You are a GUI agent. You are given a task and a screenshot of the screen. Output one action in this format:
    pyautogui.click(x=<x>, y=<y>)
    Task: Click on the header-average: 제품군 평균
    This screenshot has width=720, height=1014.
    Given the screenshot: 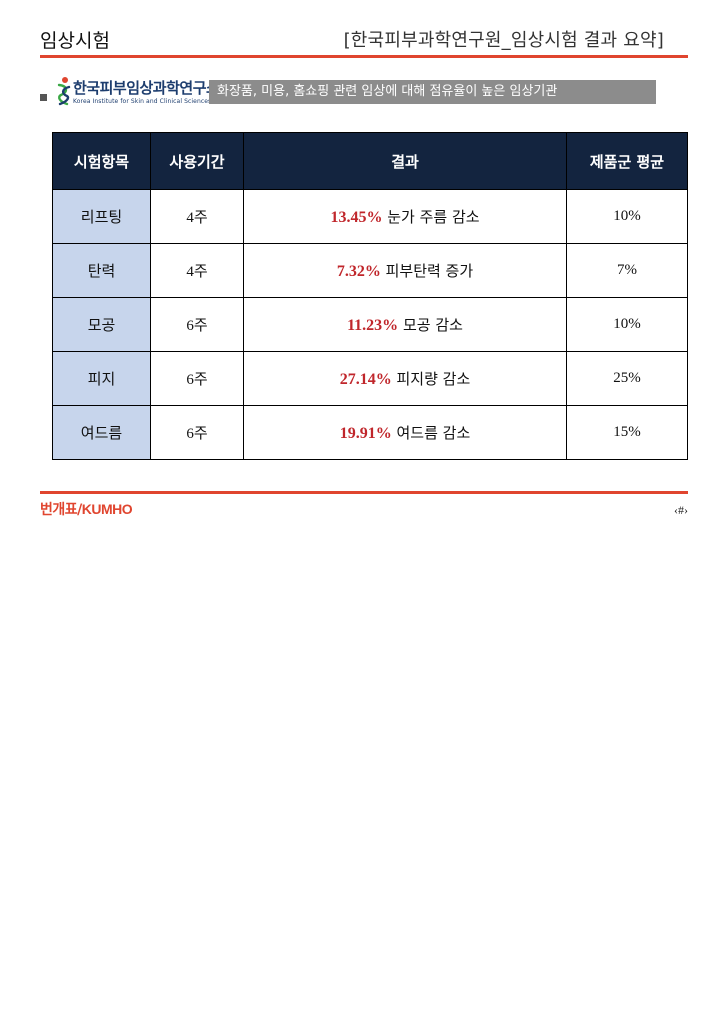 What is the action you would take?
    pyautogui.click(x=627, y=161)
    